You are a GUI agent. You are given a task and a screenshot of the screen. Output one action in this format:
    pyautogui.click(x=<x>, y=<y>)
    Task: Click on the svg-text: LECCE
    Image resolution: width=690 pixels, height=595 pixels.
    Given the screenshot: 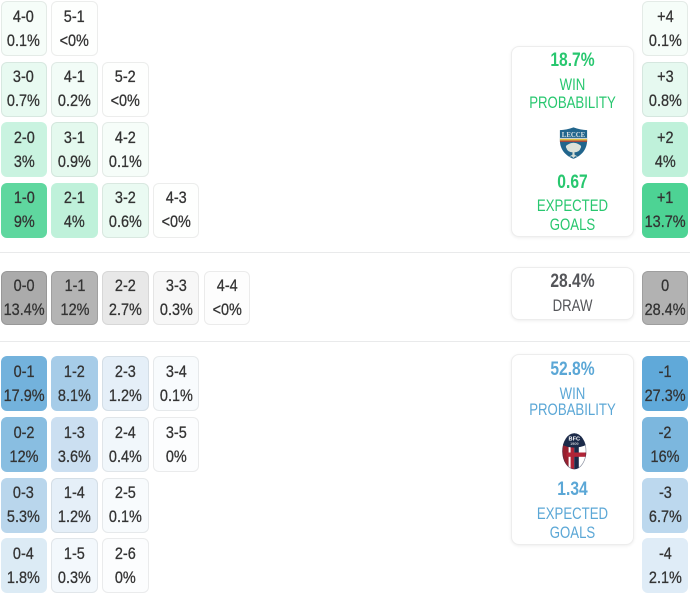 What is the action you would take?
    pyautogui.click(x=574, y=135)
    